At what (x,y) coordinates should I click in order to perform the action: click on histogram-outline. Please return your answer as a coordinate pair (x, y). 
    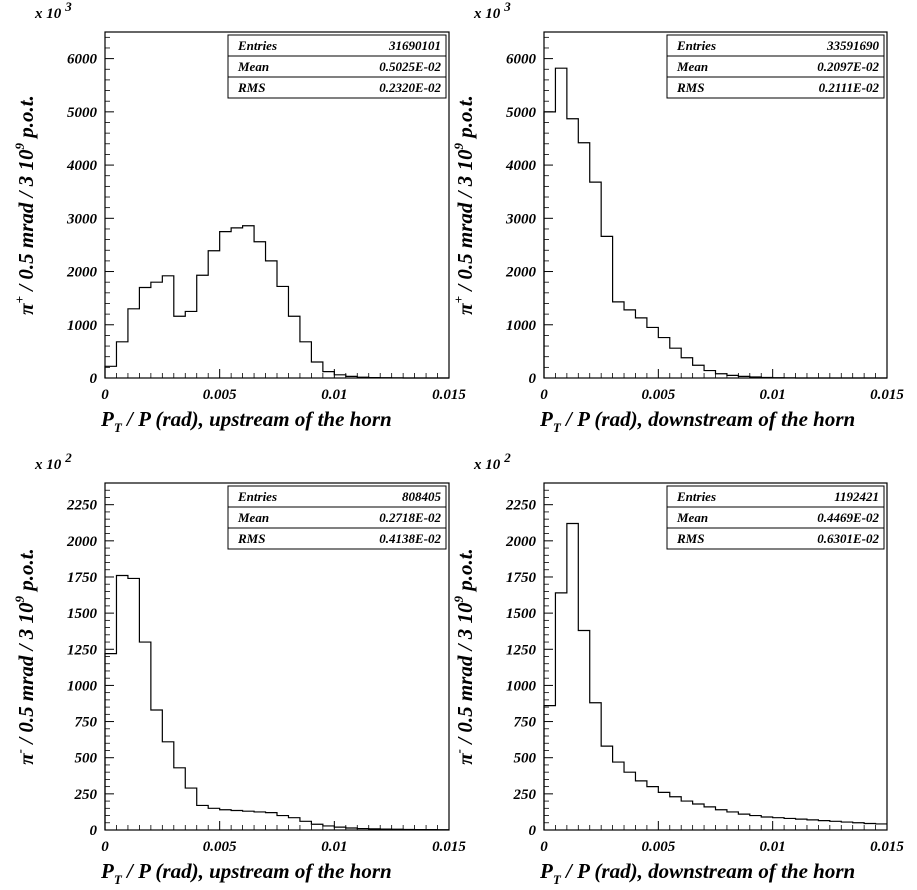
    Looking at the image, I should click on (715, 223).